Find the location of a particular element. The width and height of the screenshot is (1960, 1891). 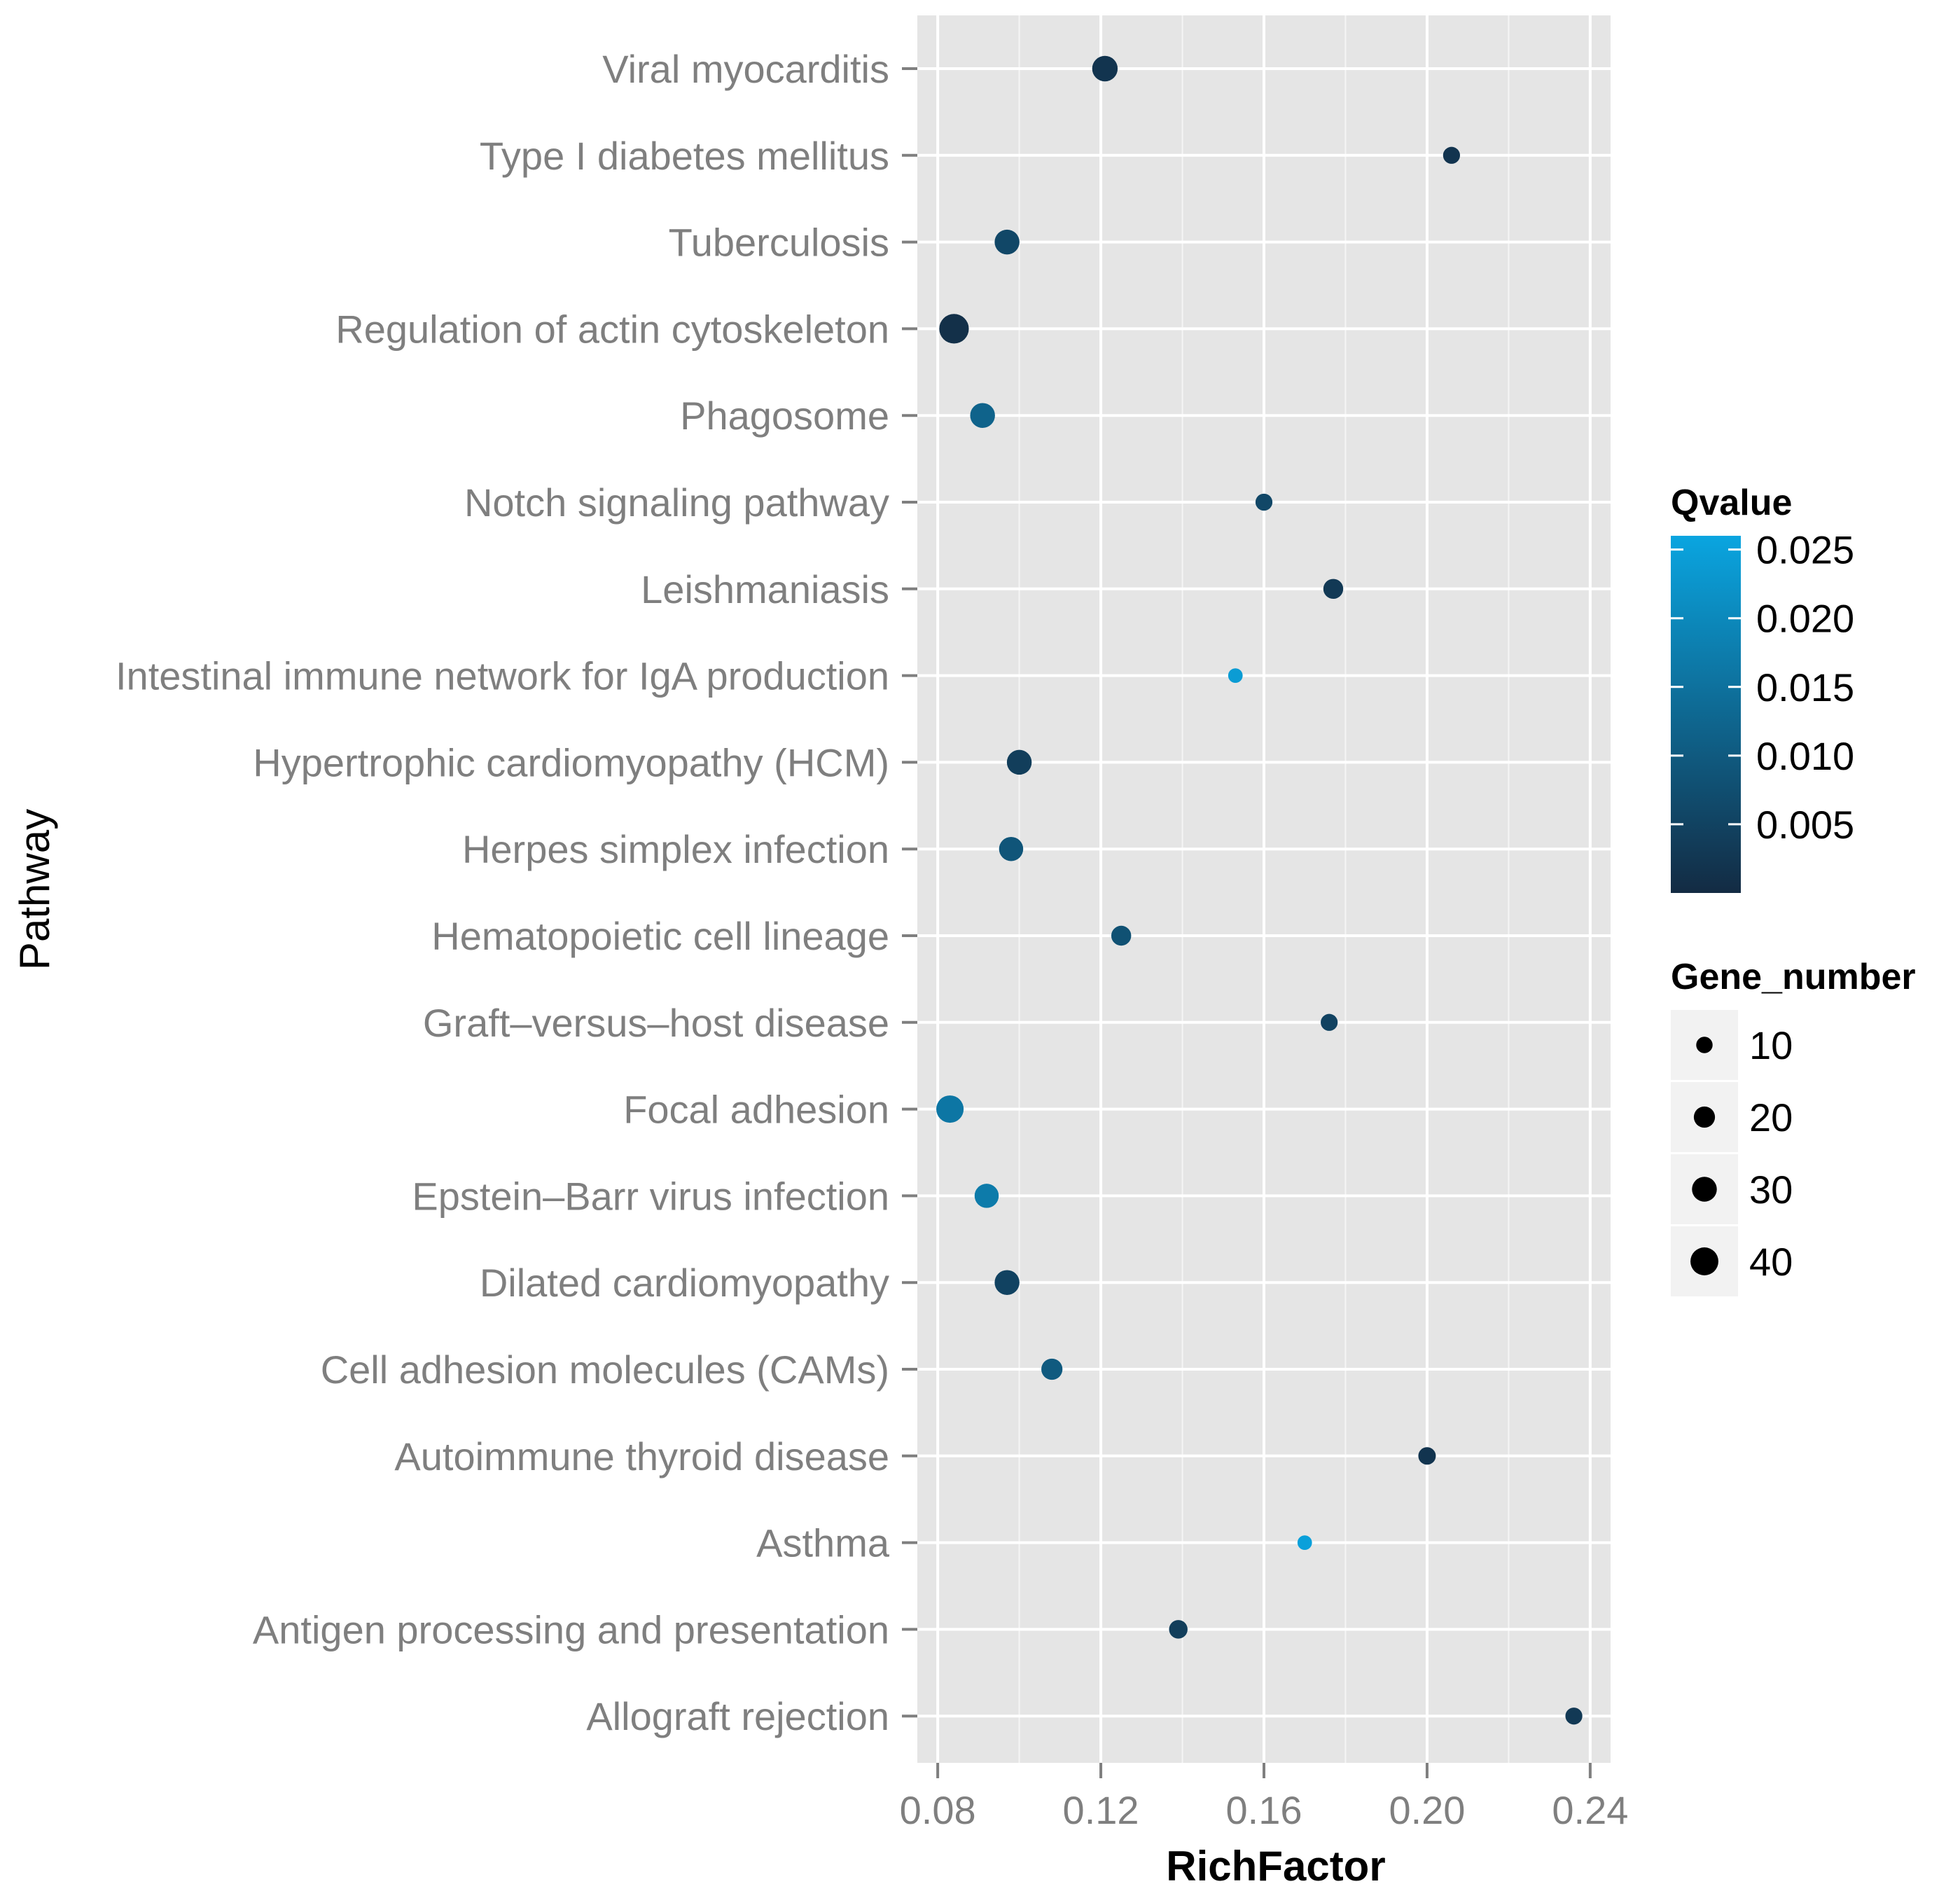

gene-number-legend-title: Gene_number is located at coordinates (1793, 977).